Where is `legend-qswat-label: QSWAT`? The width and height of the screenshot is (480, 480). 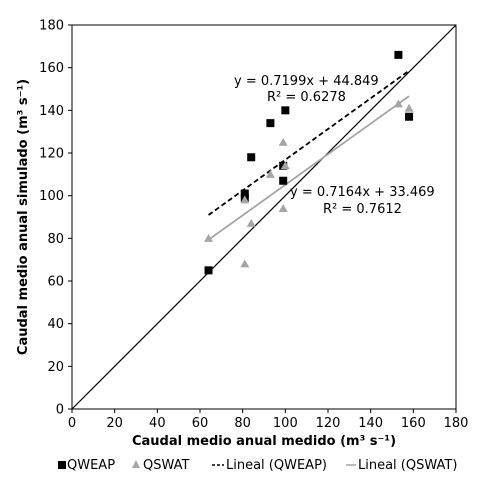
legend-qswat-label: QSWAT is located at coordinates (166, 465).